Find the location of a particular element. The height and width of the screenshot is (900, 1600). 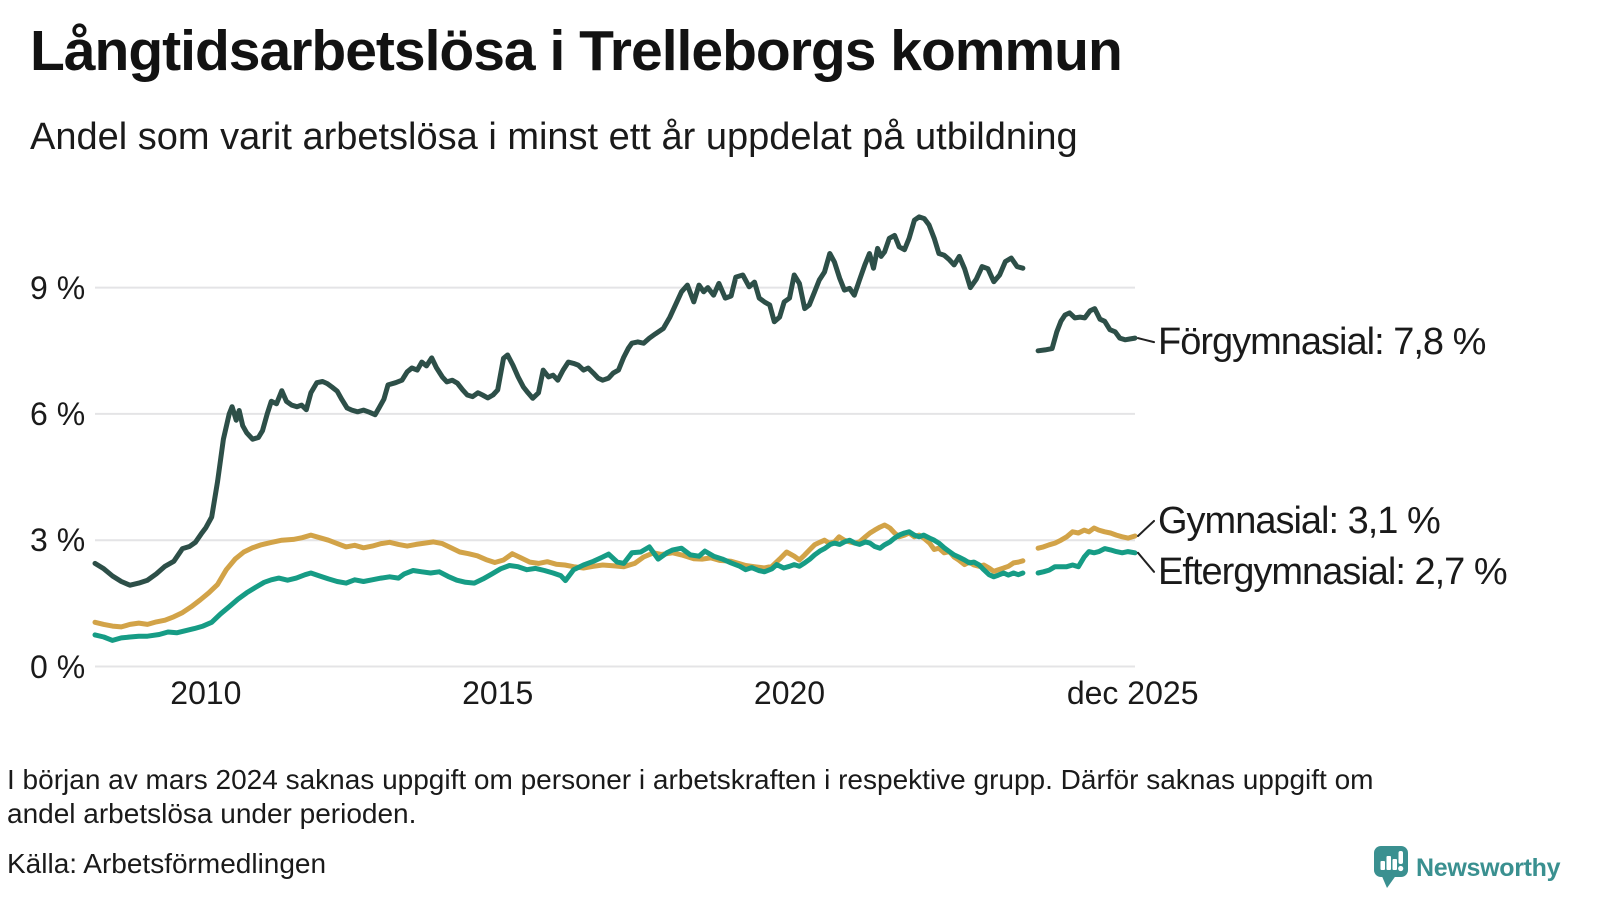

x-tick-label: 2020 is located at coordinates (789, 693).